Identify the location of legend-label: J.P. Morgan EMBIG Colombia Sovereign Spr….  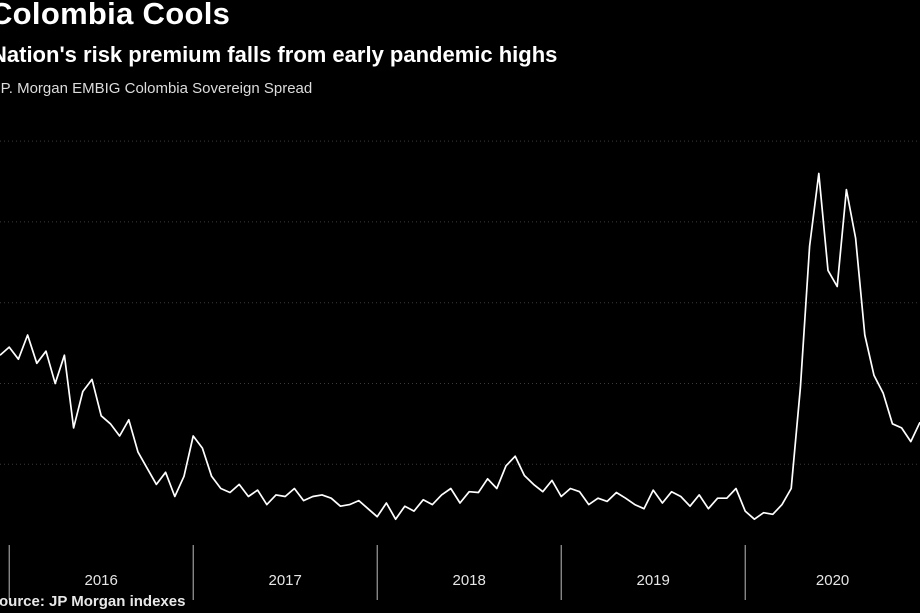
(156, 88).